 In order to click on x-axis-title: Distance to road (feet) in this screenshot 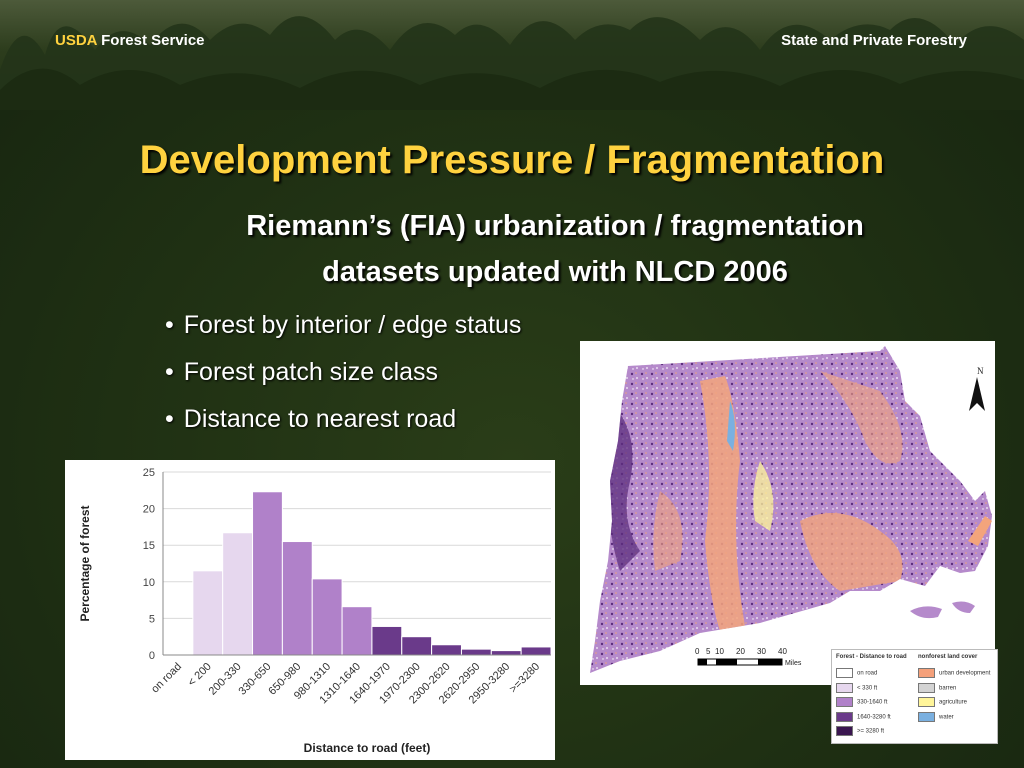, I will do `click(367, 748)`.